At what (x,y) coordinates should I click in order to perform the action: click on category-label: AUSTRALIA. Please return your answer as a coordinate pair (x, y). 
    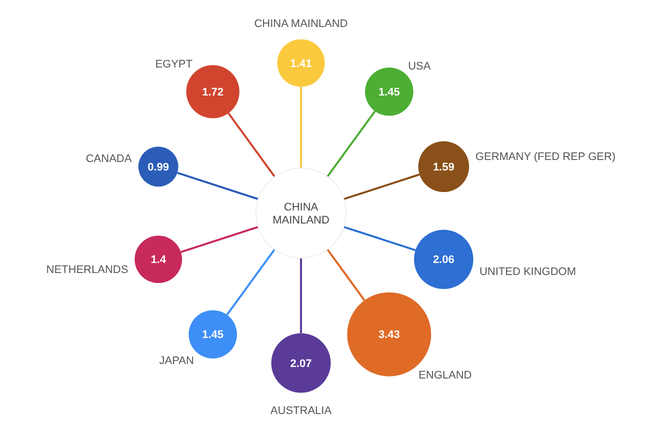
    Looking at the image, I should click on (301, 411).